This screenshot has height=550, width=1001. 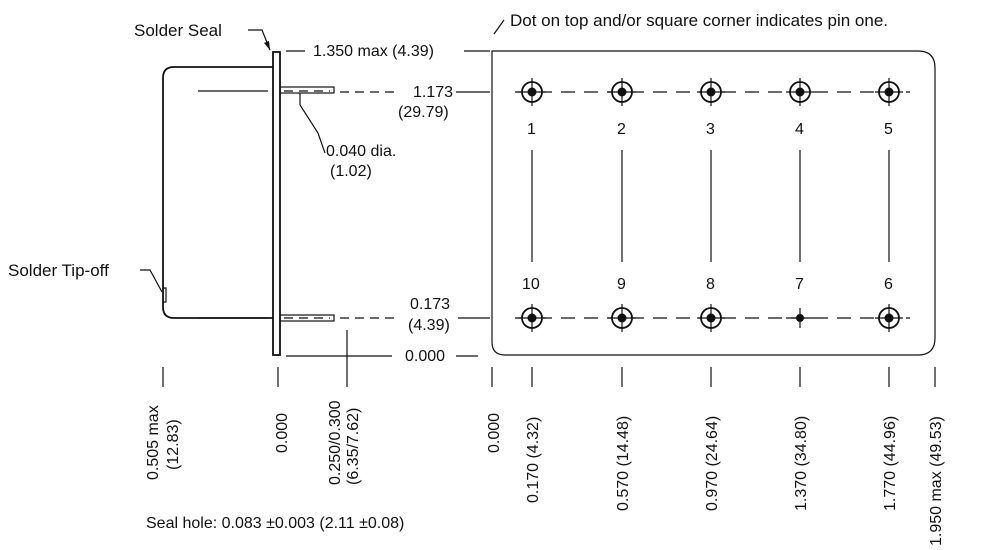 I want to click on tipoff-leader, so click(x=151, y=281).